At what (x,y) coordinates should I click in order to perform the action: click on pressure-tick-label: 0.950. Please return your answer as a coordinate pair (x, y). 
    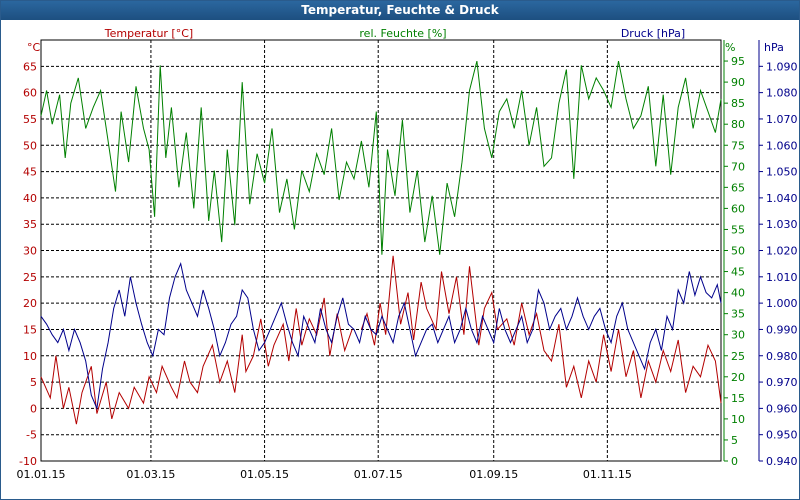
    Looking at the image, I should click on (782, 435).